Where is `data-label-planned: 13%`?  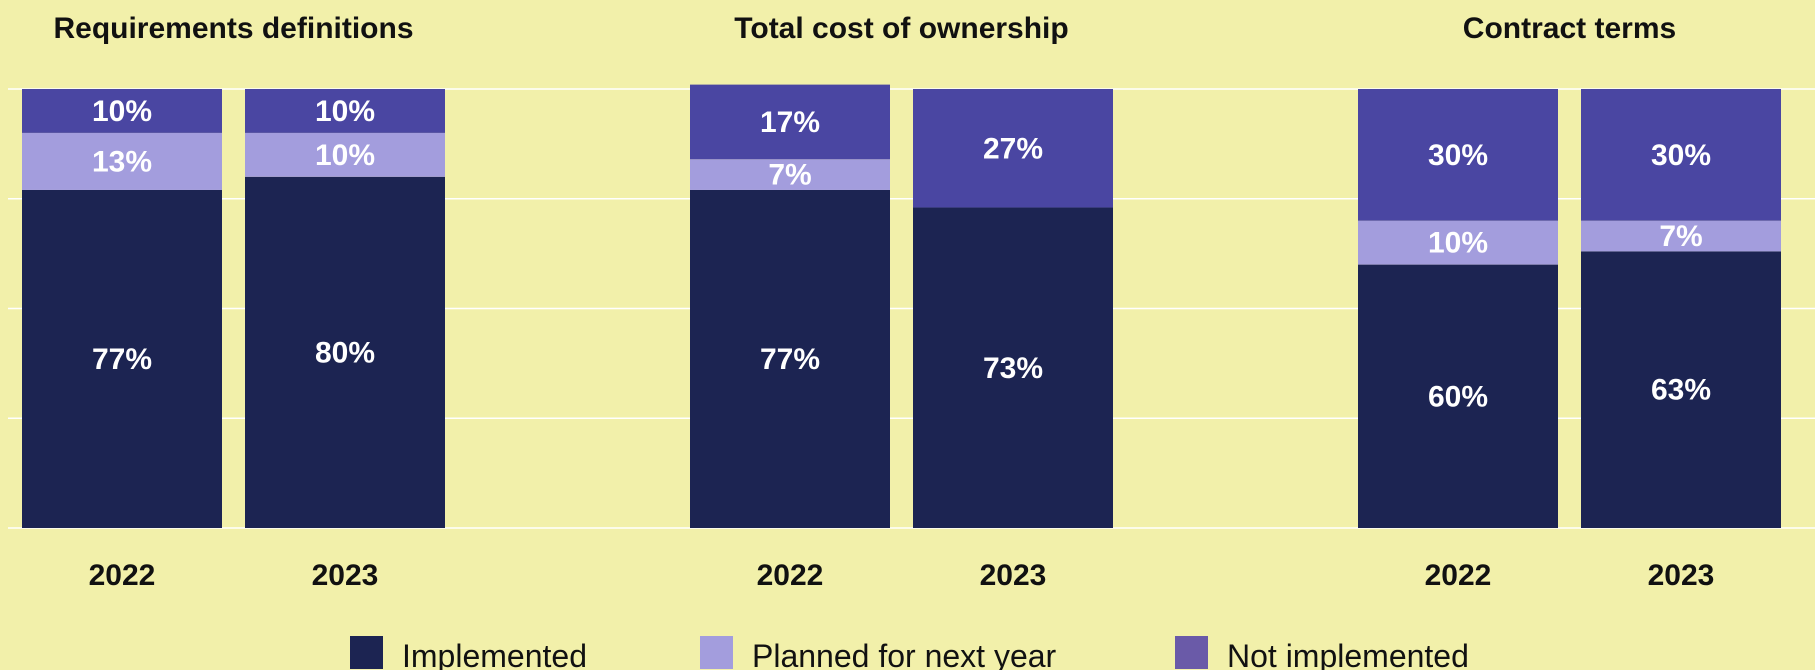 data-label-planned: 13% is located at coordinates (122, 161).